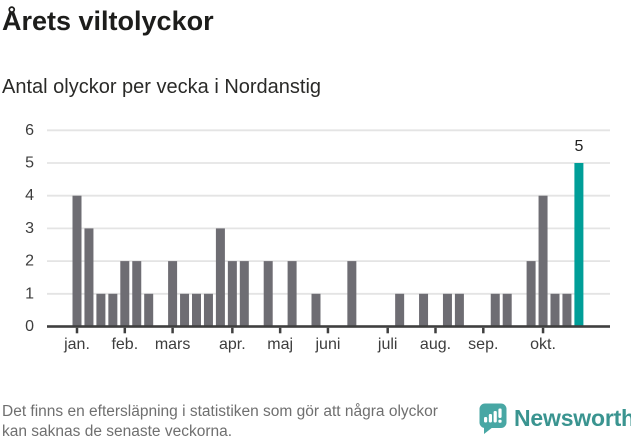 The height and width of the screenshot is (439, 631). What do you see at coordinates (483, 330) in the screenshot?
I see `x-tick-sep.` at bounding box center [483, 330].